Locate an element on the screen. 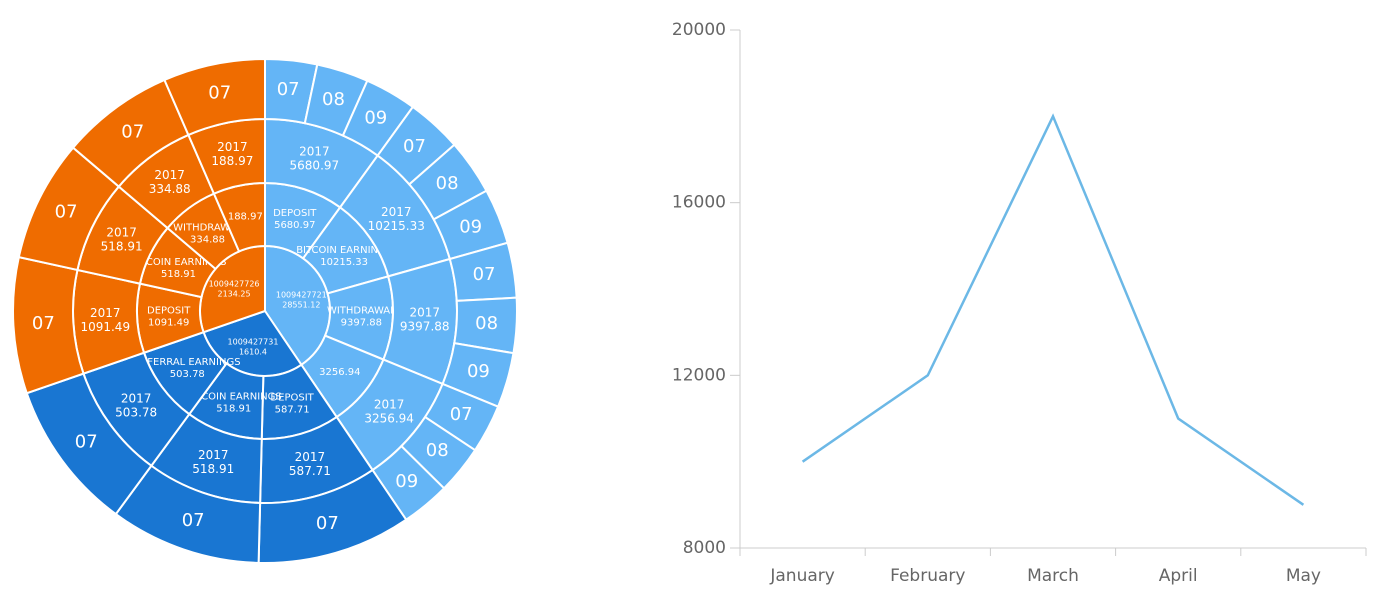 The width and height of the screenshot is (1375, 590). y-tick-label: 20000 is located at coordinates (699, 30).